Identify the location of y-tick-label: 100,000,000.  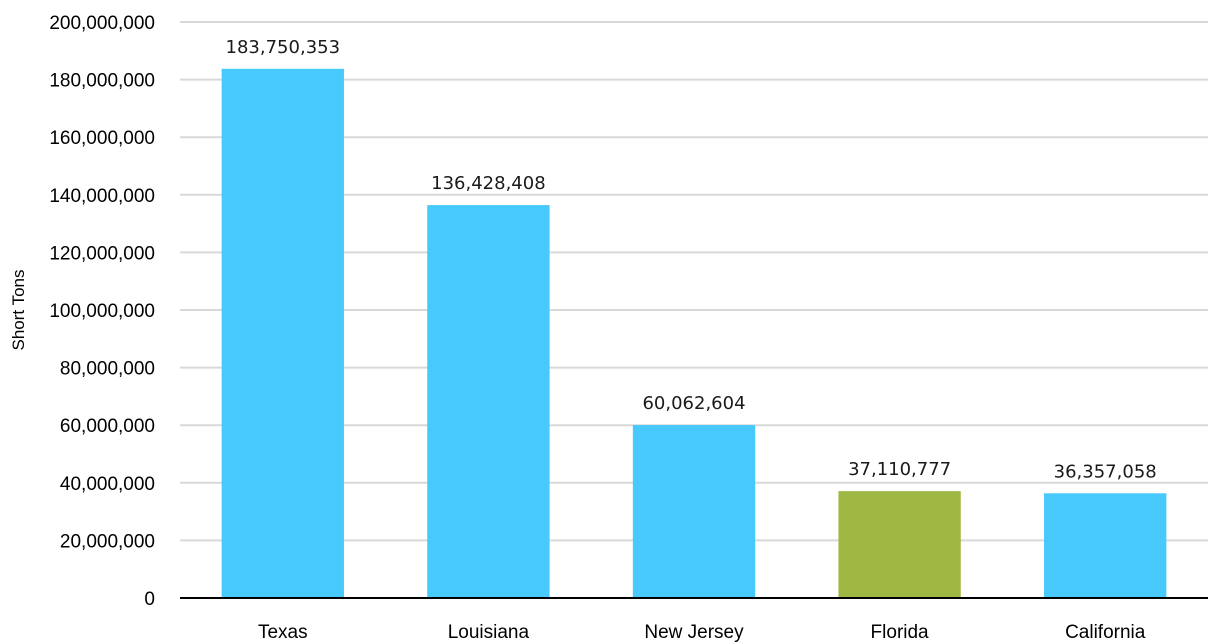
(102, 311).